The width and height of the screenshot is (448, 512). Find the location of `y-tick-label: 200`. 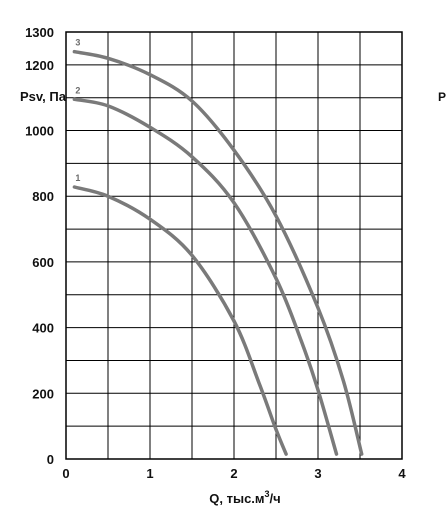

y-tick-label: 200 is located at coordinates (43, 393).